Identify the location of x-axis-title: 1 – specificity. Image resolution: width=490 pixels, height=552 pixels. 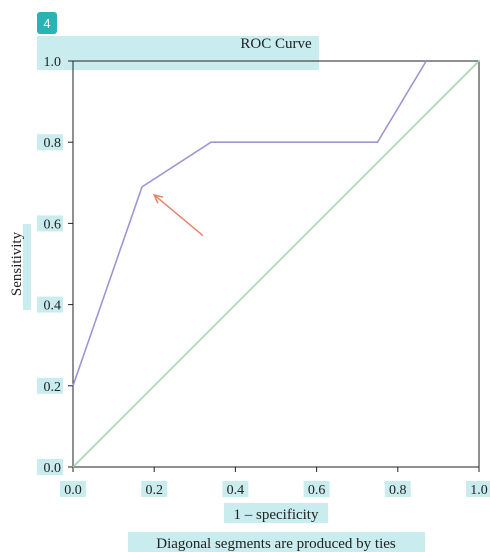
(276, 515).